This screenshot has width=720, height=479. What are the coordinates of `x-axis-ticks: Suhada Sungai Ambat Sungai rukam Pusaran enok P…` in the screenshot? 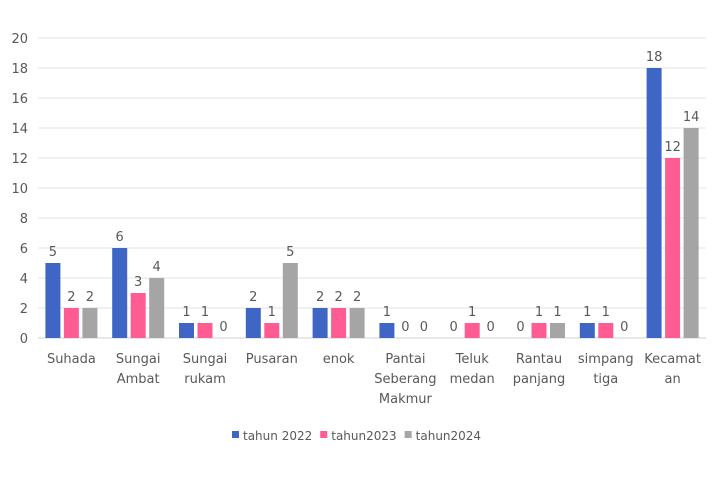 It's located at (374, 379).